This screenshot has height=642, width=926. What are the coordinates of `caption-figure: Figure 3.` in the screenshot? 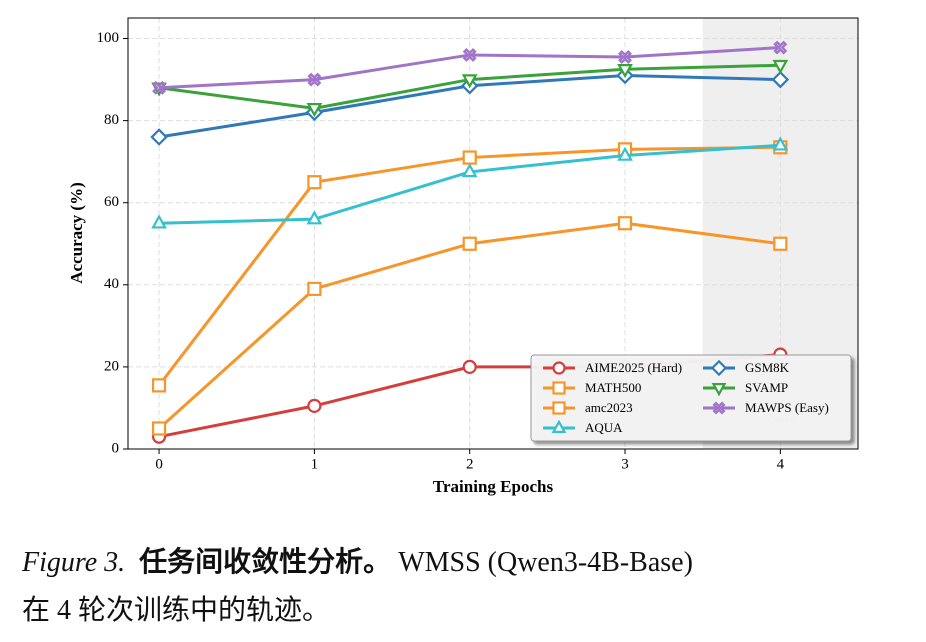 It's located at (74, 562).